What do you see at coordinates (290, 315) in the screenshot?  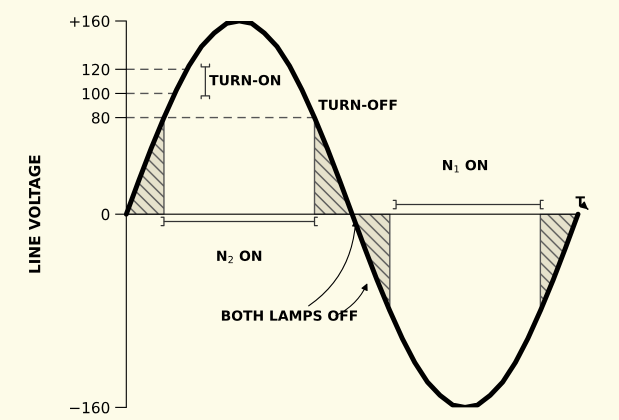 I see `annotation: BOTH LAMPS OFF` at bounding box center [290, 315].